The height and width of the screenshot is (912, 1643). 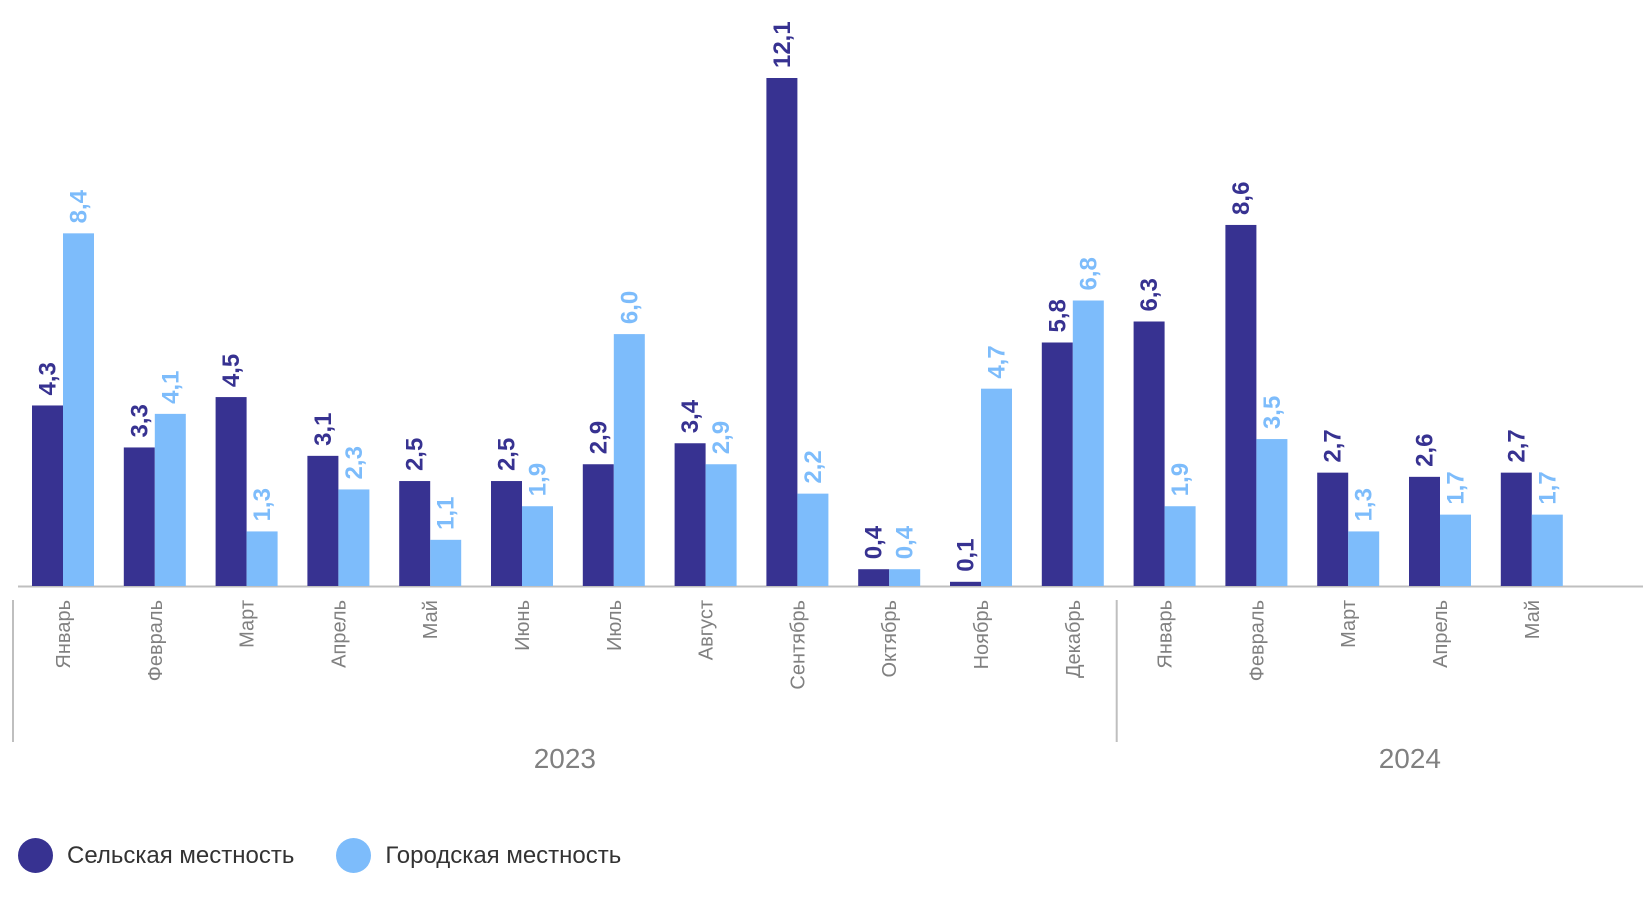 I want to click on data-label-rural: 3,4, so click(x=690, y=416).